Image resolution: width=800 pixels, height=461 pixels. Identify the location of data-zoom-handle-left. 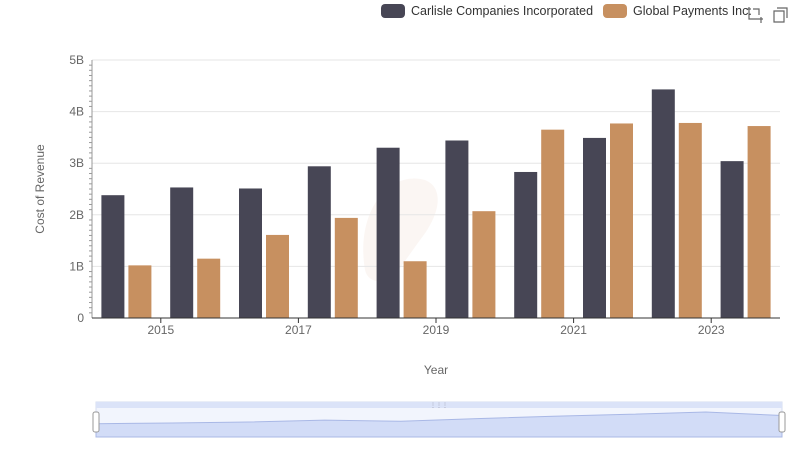
(96, 422).